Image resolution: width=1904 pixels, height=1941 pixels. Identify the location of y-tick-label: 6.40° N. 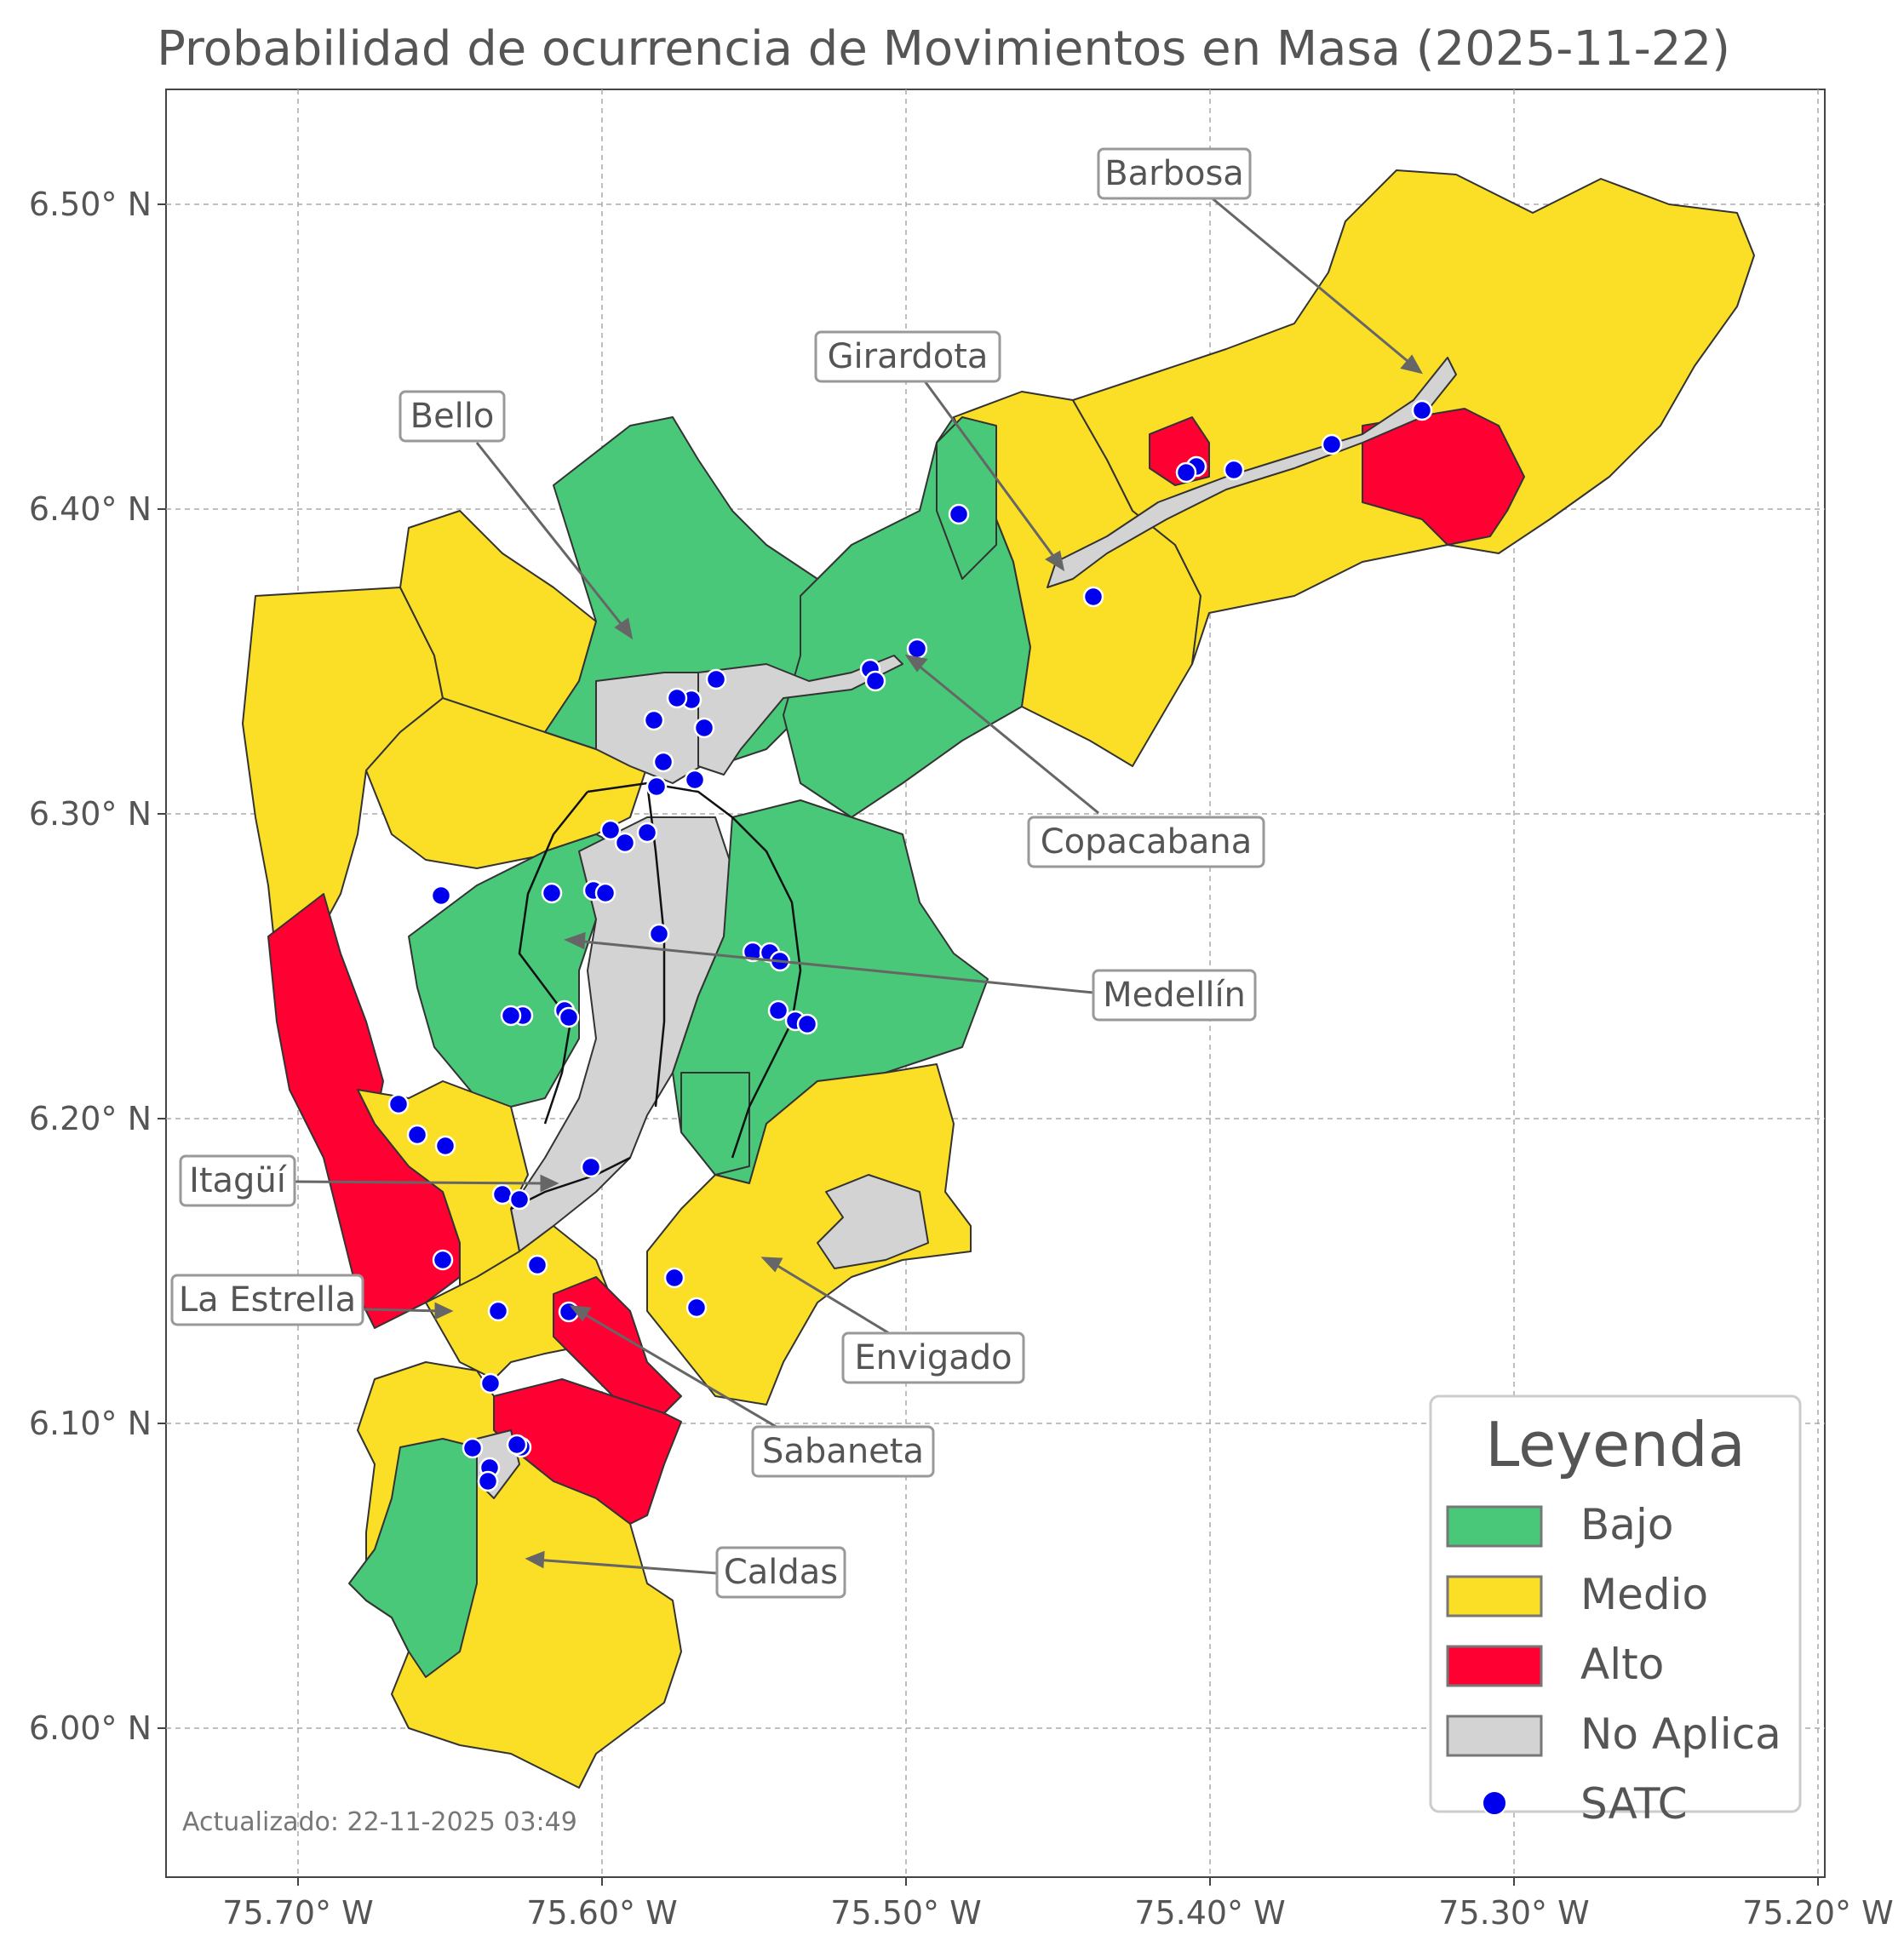
(90, 509).